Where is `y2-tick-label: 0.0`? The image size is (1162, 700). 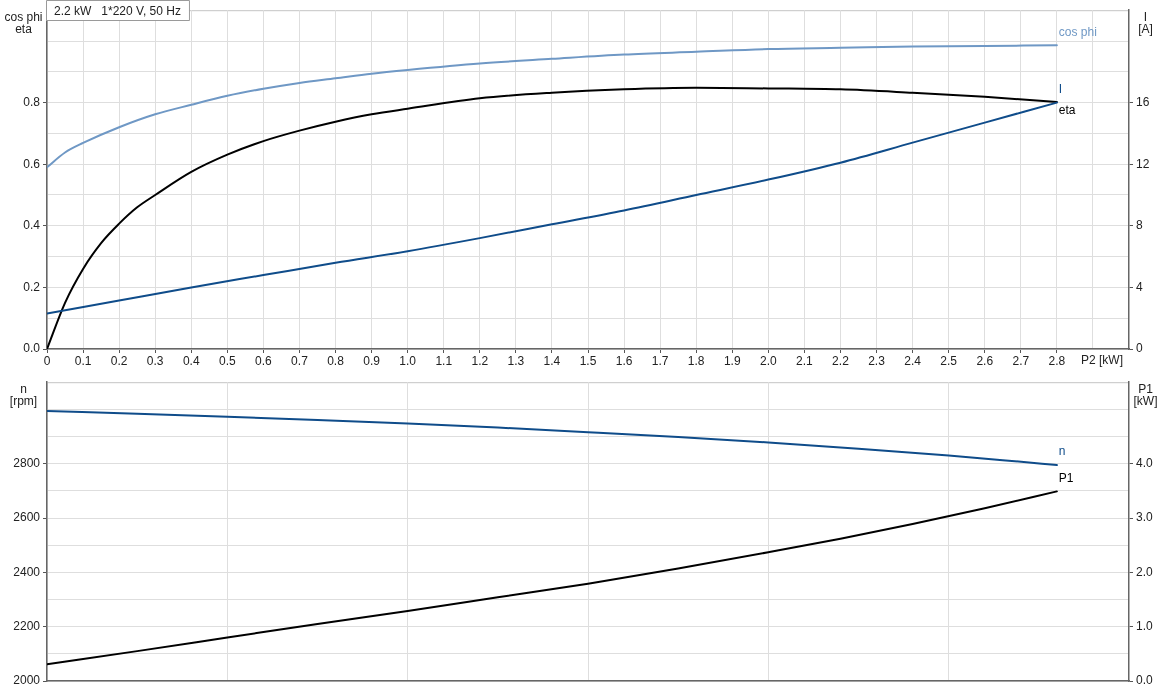
y2-tick-label: 0.0 is located at coordinates (1145, 680).